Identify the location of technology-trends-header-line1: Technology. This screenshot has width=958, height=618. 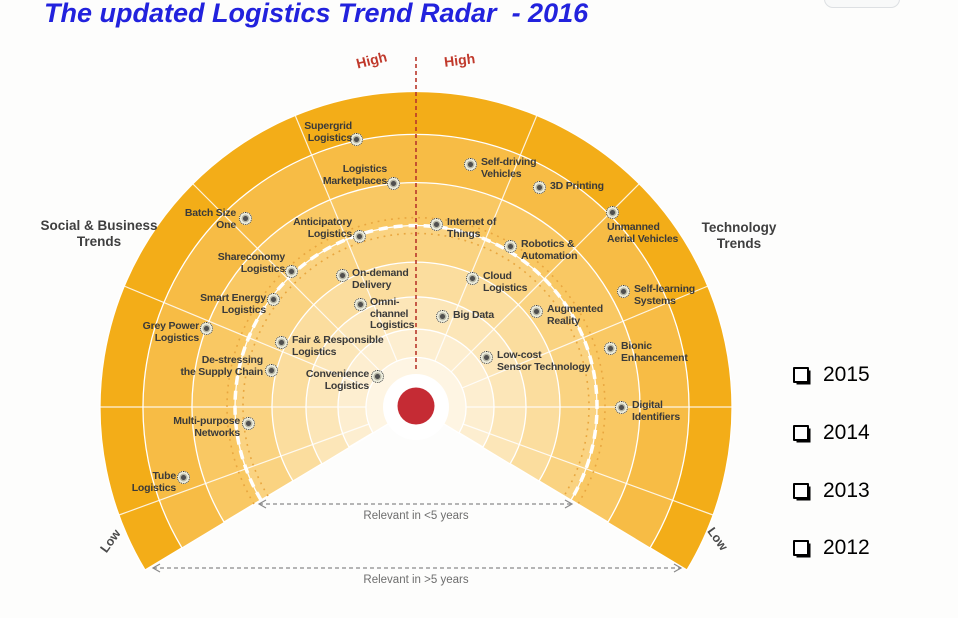
(739, 227).